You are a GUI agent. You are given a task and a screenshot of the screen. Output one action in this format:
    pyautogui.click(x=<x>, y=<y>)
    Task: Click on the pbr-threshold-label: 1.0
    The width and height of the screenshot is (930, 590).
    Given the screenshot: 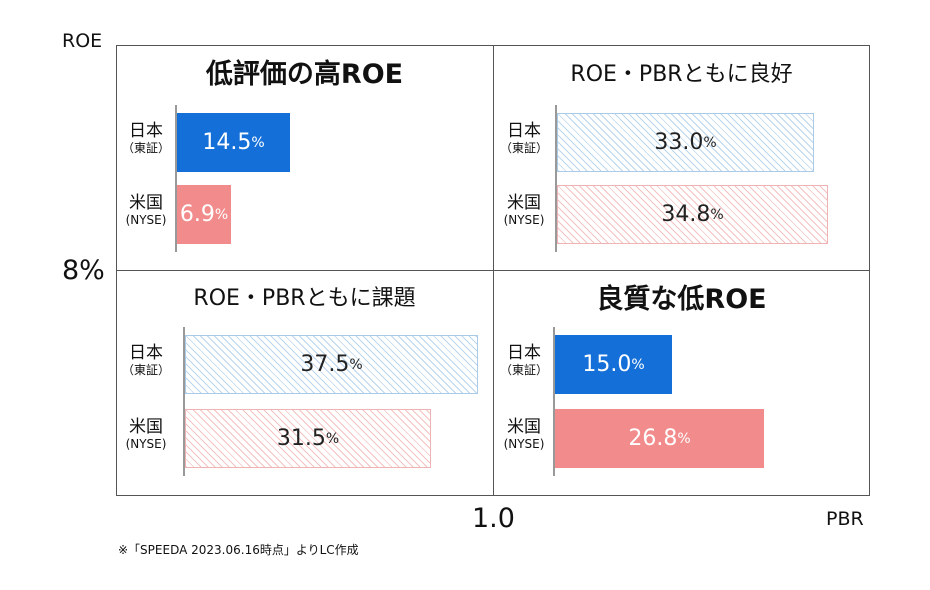 What is the action you would take?
    pyautogui.click(x=493, y=518)
    